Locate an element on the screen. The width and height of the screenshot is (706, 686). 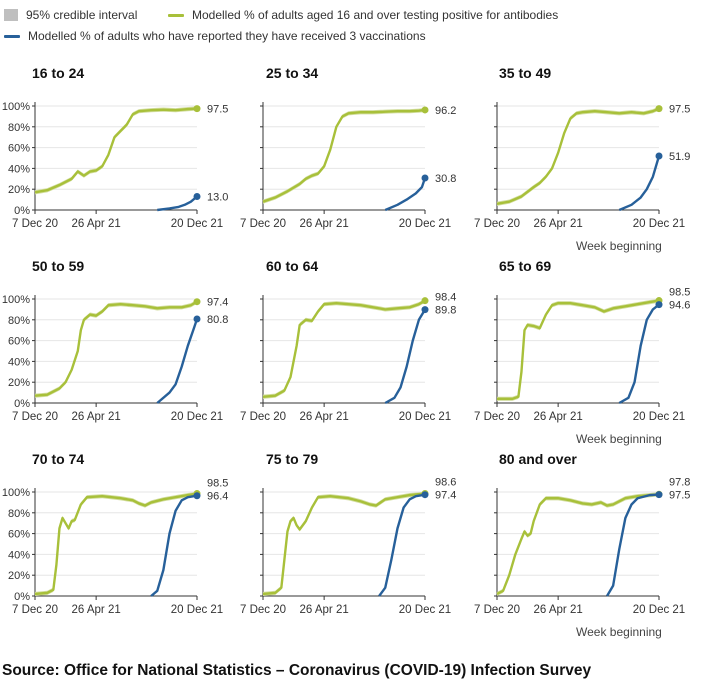
vaccinations-end-label: 13.0 is located at coordinates (217, 197).